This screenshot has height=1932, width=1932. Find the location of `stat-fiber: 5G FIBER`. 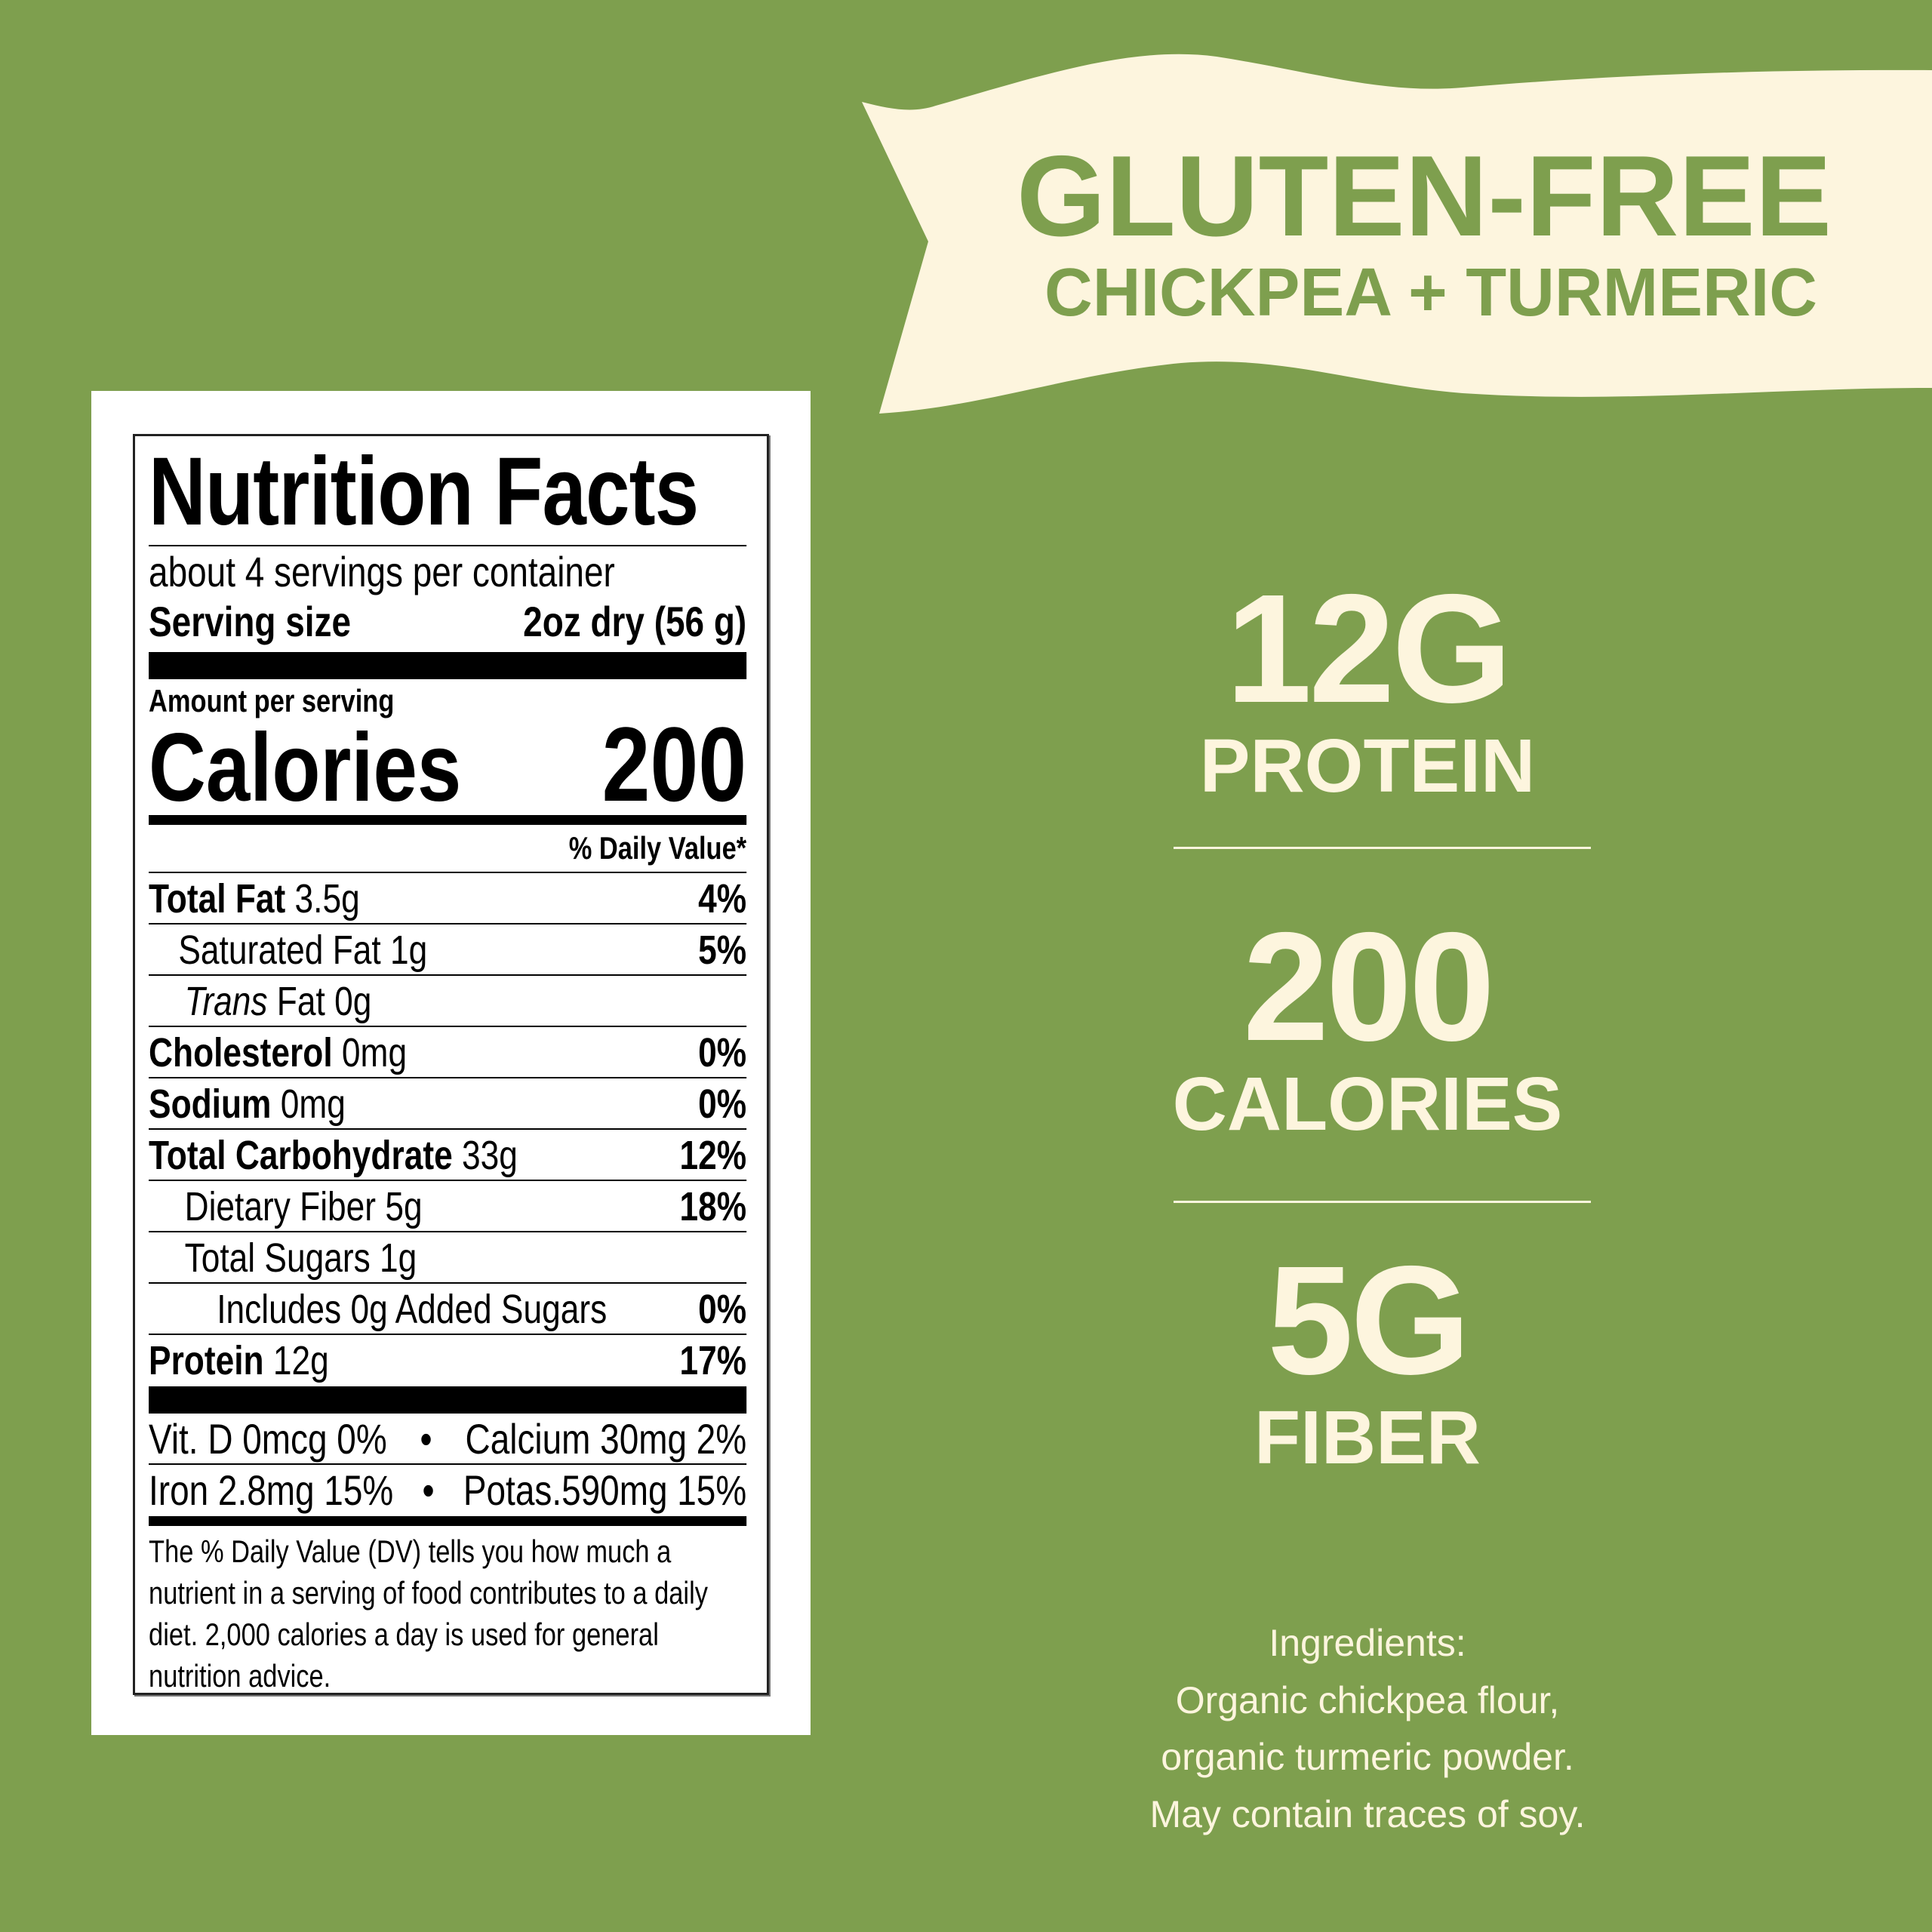

stat-fiber: 5G FIBER is located at coordinates (1367, 1357).